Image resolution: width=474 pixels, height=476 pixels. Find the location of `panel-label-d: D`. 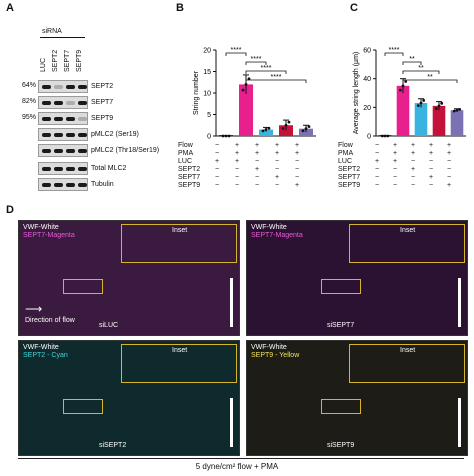

panel-label-d: D is located at coordinates (10, 210).